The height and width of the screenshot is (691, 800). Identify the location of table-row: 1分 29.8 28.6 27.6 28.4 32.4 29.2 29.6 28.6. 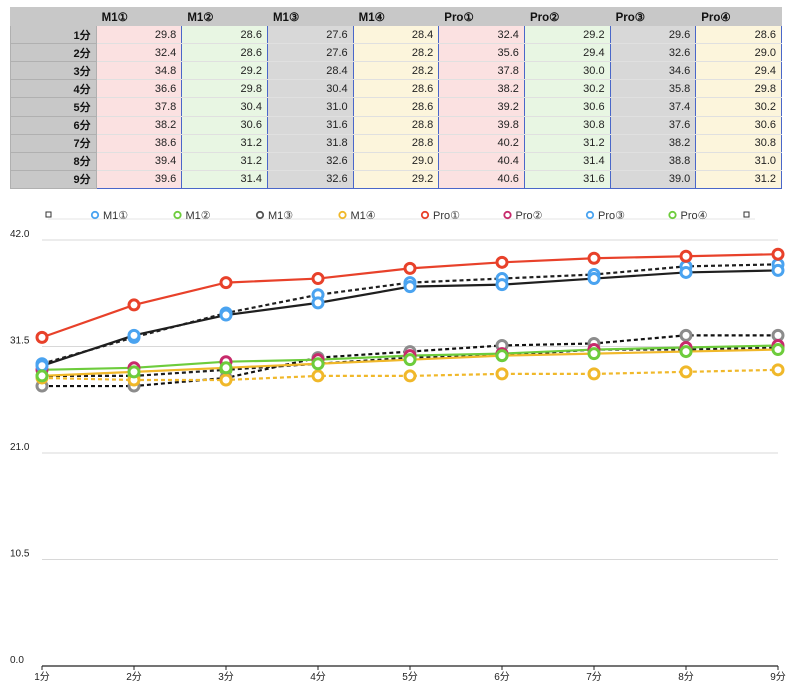
(396, 35).